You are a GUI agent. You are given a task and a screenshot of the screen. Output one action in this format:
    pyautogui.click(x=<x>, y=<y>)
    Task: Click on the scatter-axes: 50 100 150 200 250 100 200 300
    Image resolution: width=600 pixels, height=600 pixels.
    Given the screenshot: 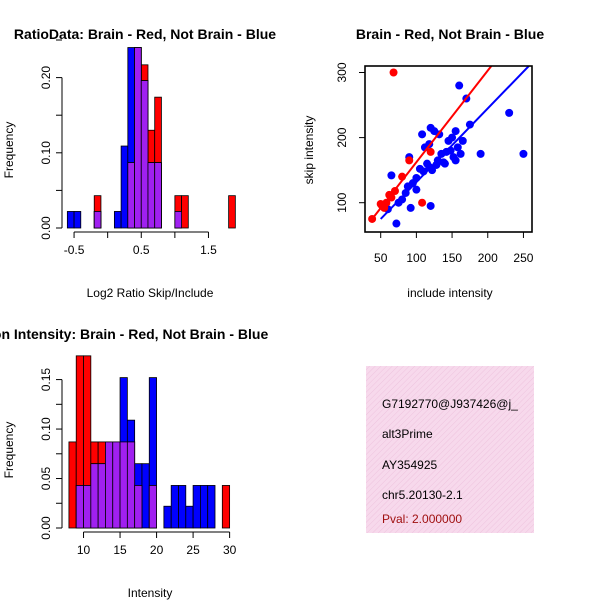 What is the action you would take?
    pyautogui.click(x=434, y=163)
    